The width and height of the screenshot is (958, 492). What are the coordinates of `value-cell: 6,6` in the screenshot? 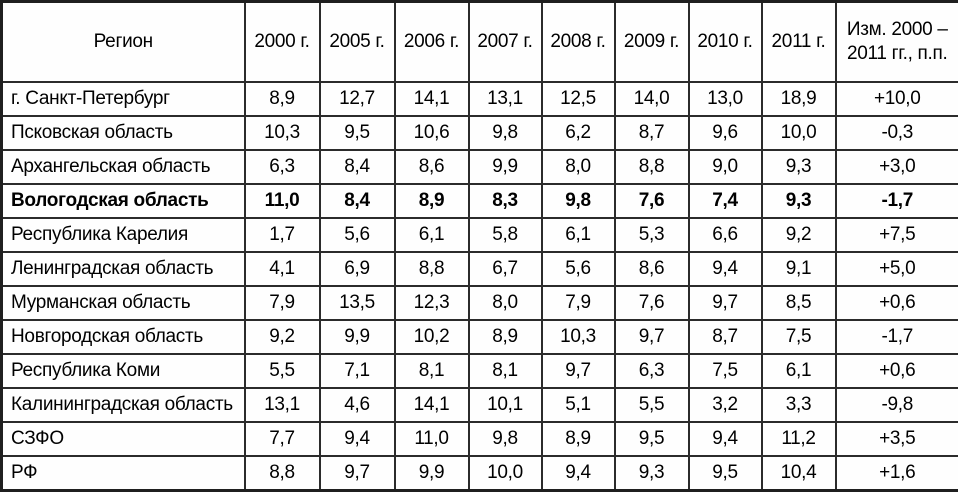 It's located at (725, 235).